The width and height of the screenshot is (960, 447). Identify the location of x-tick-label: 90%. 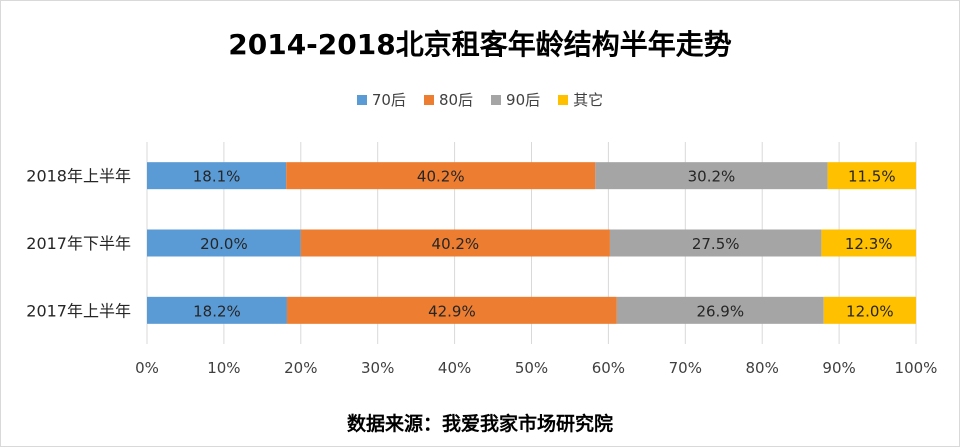
(838, 368).